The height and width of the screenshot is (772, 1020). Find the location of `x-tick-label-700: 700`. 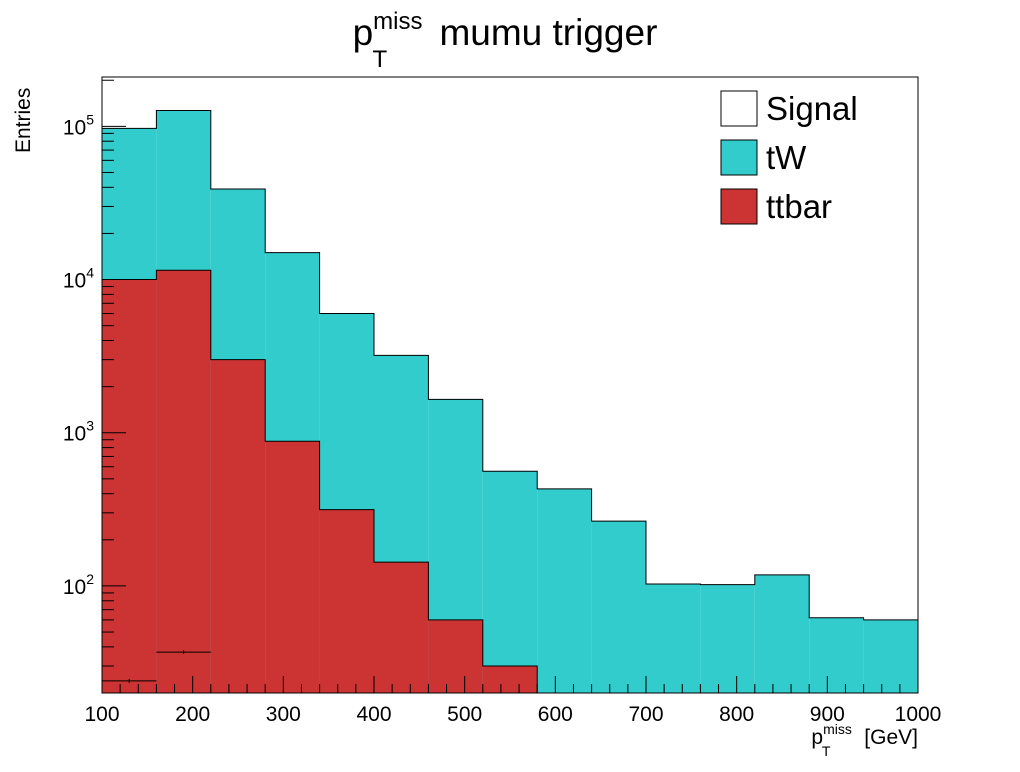

x-tick-label-700: 700 is located at coordinates (645, 714).